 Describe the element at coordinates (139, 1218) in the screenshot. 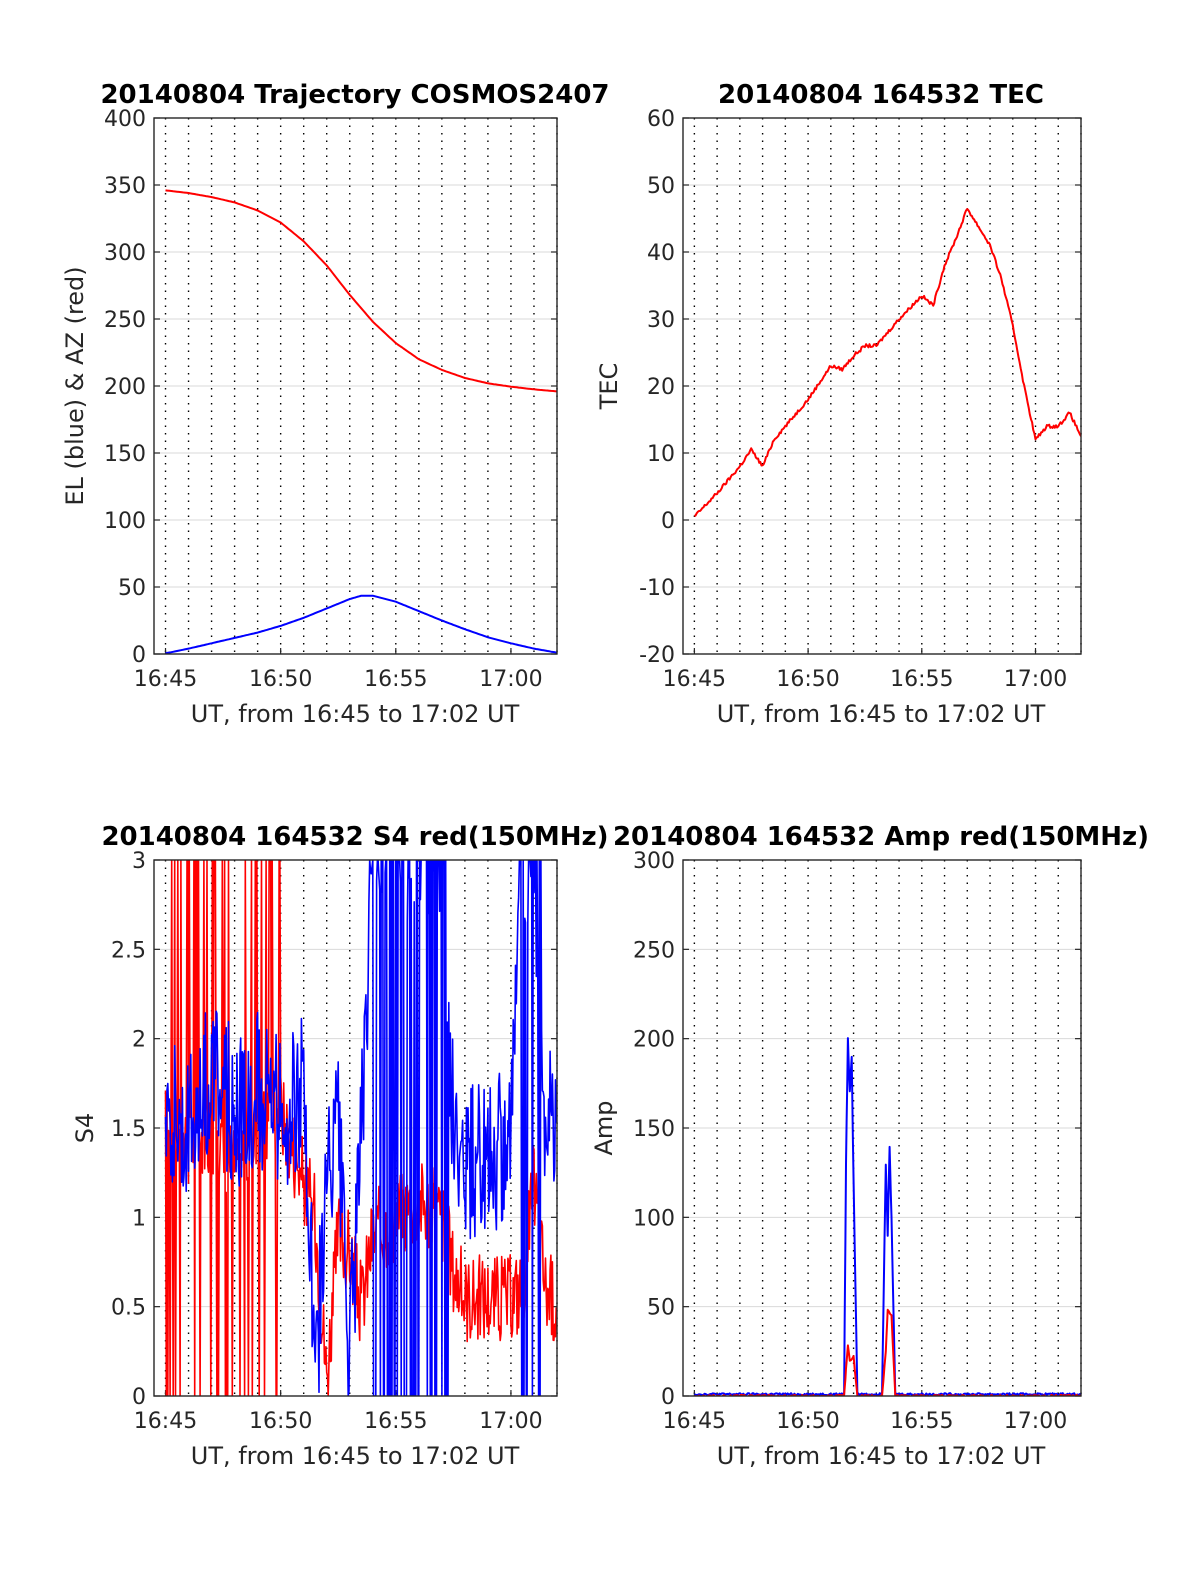

I see `s4-y-tick-label: 1` at that location.